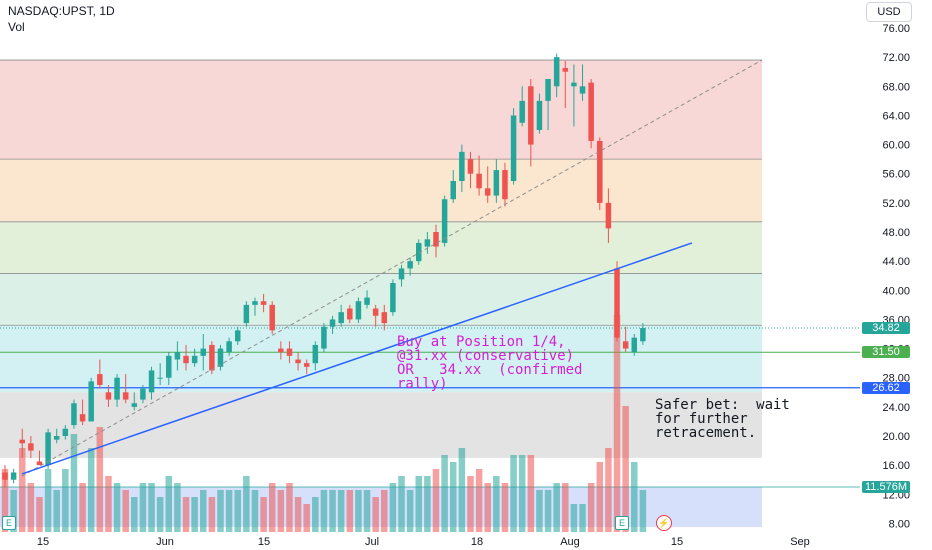 The width and height of the screenshot is (932, 550). I want to click on symbol-title: NASDAQ:UPST, 1D, so click(61, 11).